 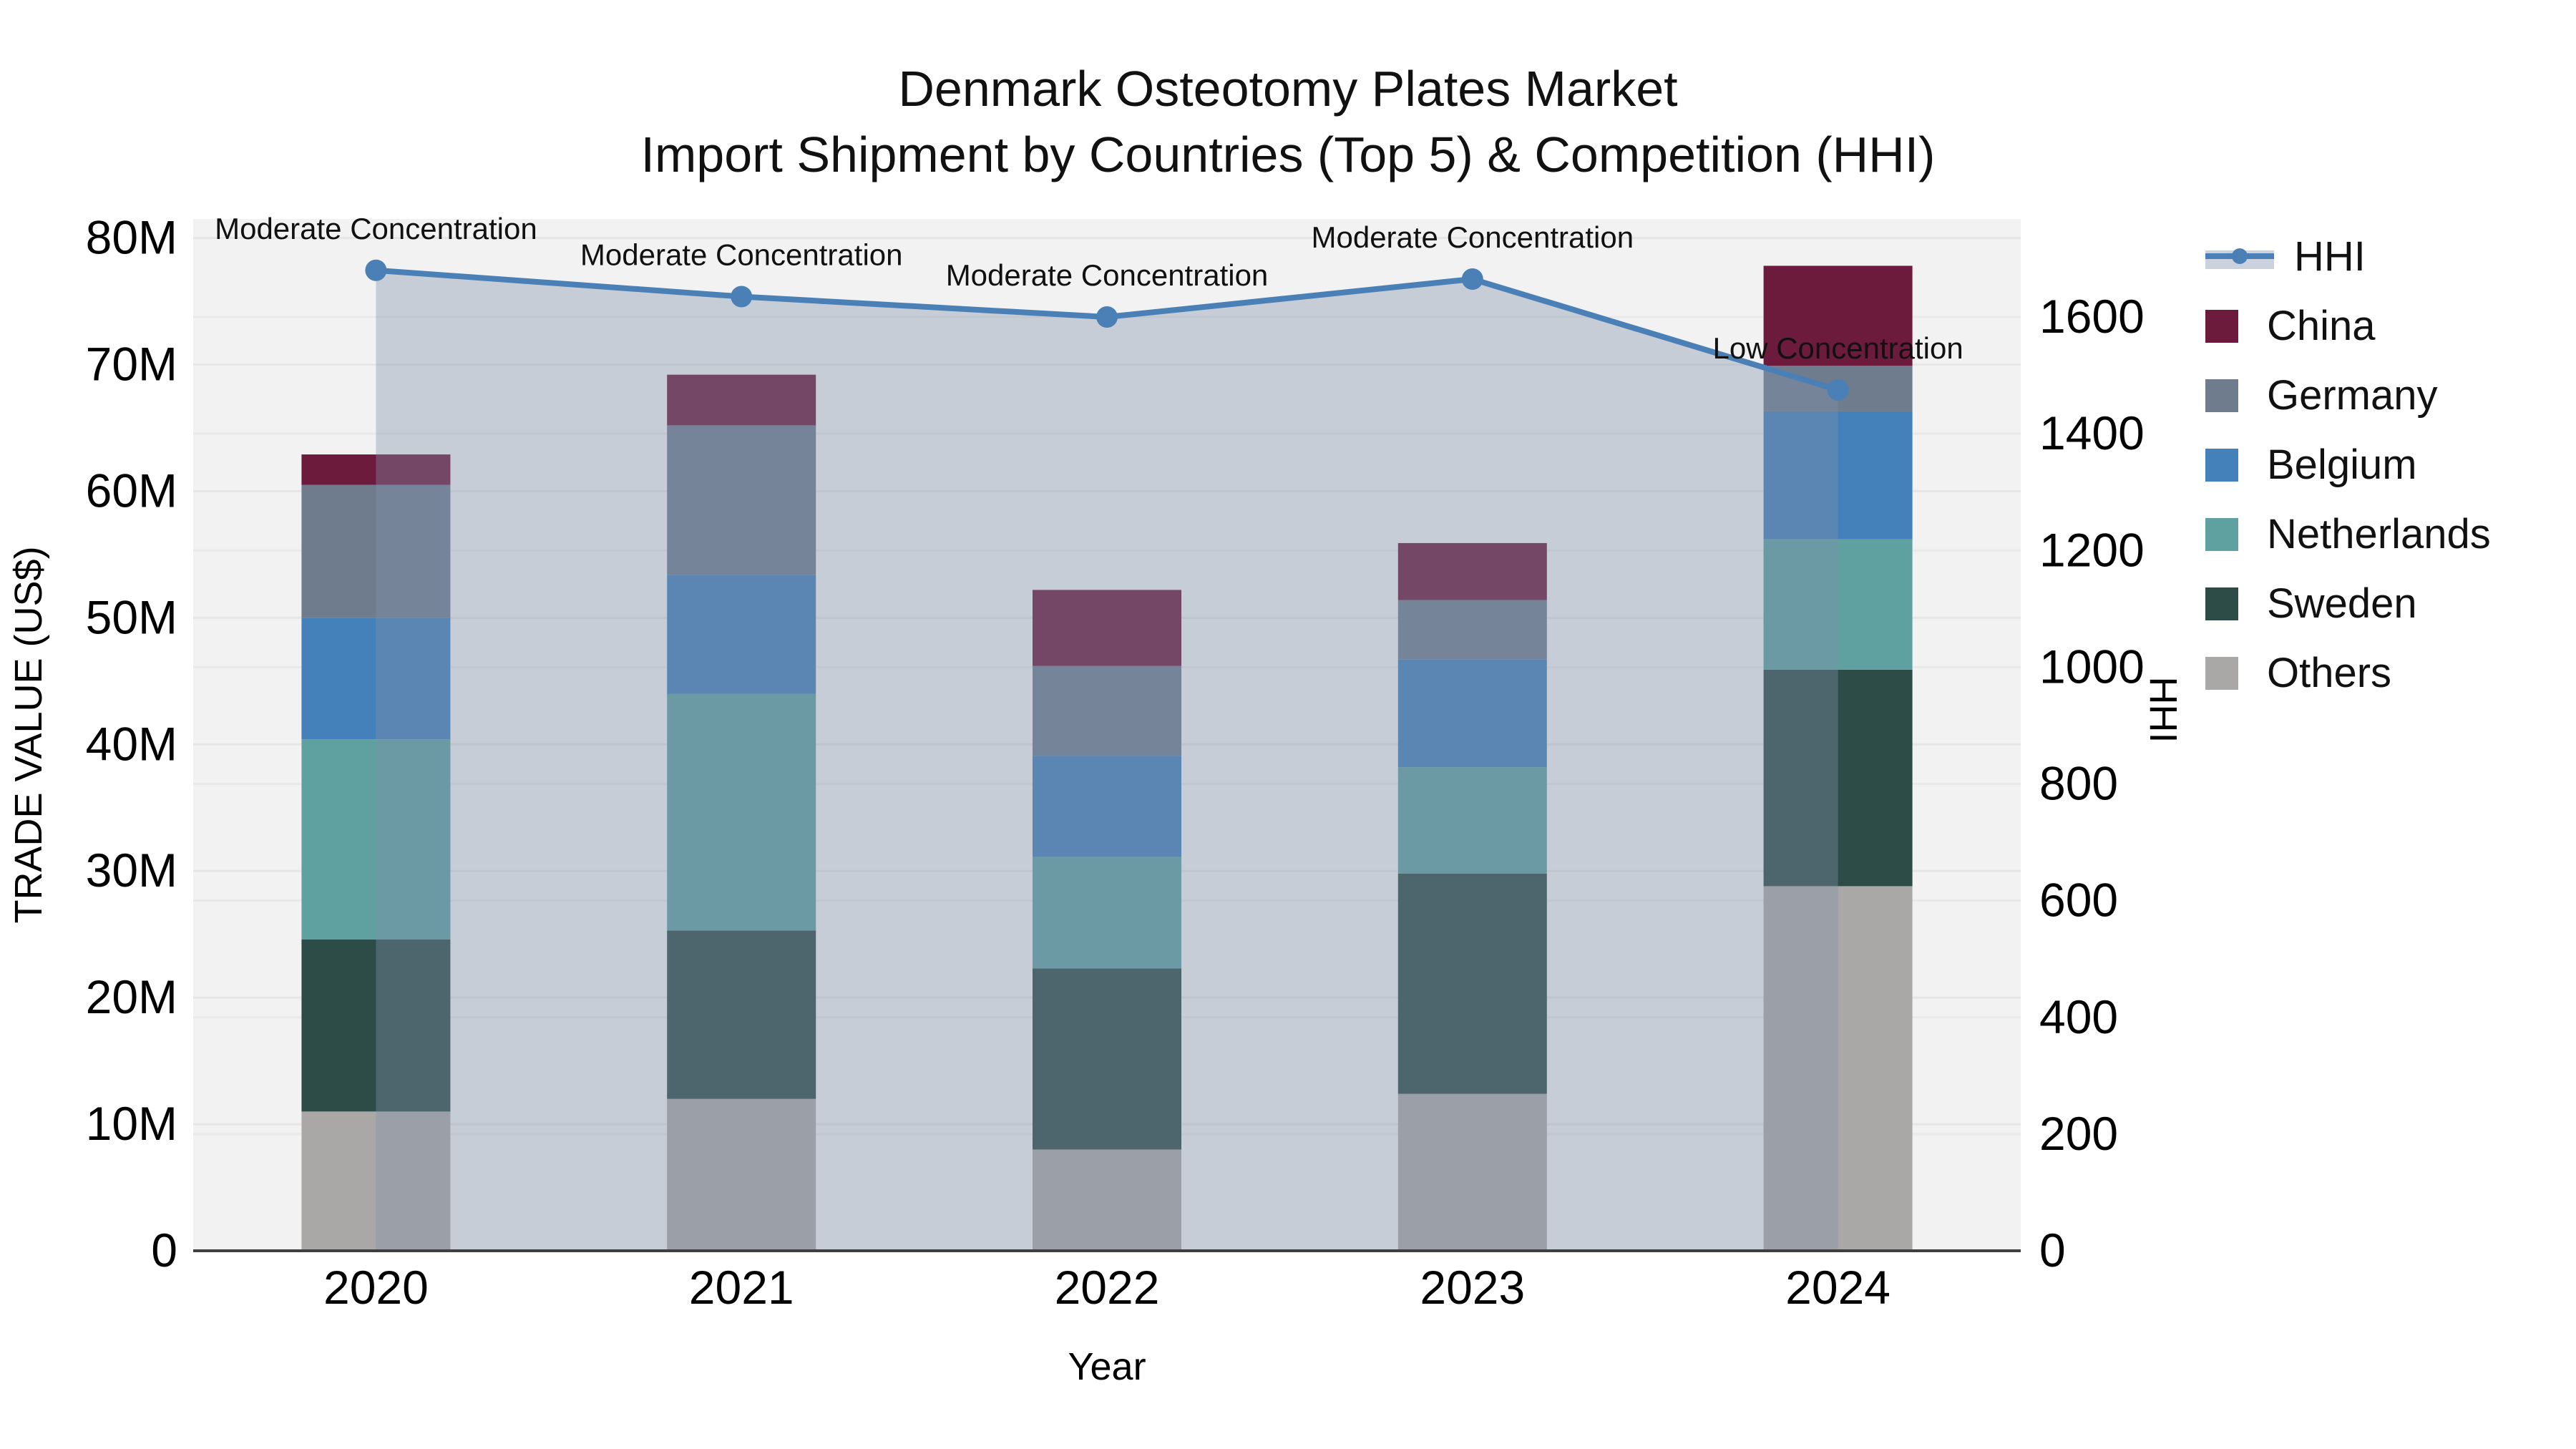 I want to click on hhi-marker-2022, so click(x=1107, y=317).